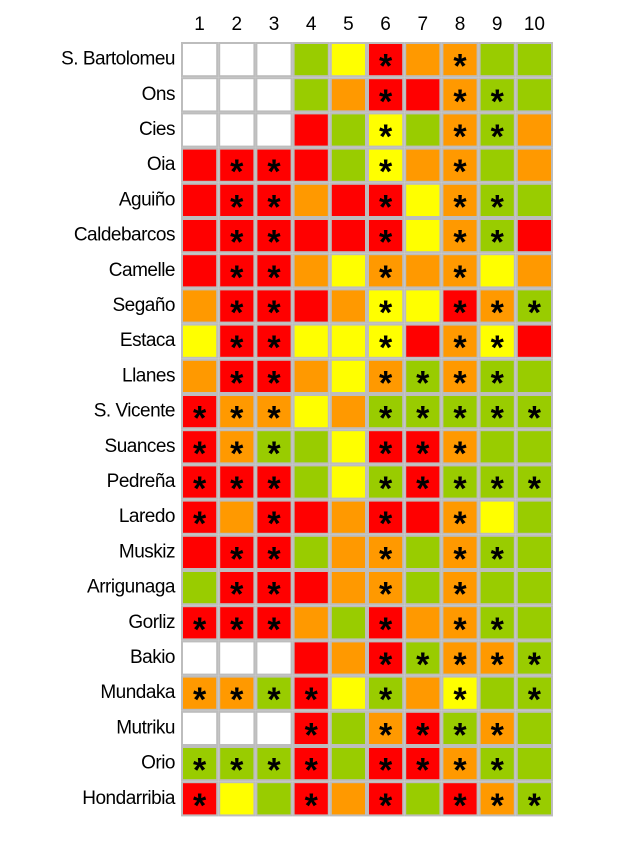  I want to click on row-label: Laredo, so click(147, 516).